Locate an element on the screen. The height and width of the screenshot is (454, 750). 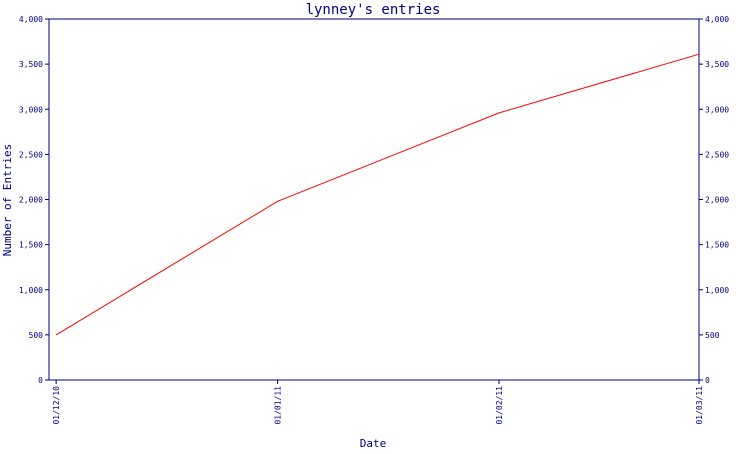
y-tick-label-left: 1,500 is located at coordinates (31, 245).